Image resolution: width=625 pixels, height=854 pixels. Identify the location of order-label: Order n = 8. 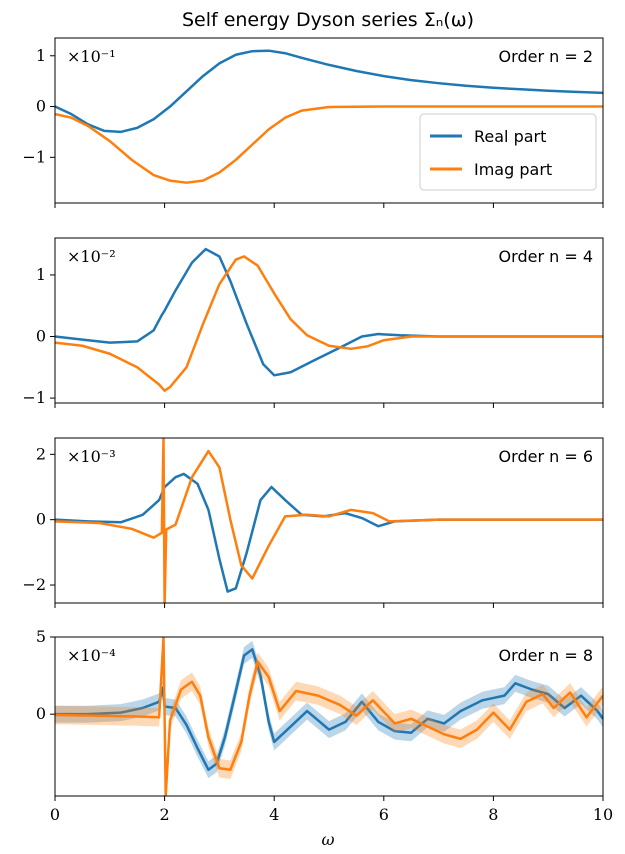
(546, 655).